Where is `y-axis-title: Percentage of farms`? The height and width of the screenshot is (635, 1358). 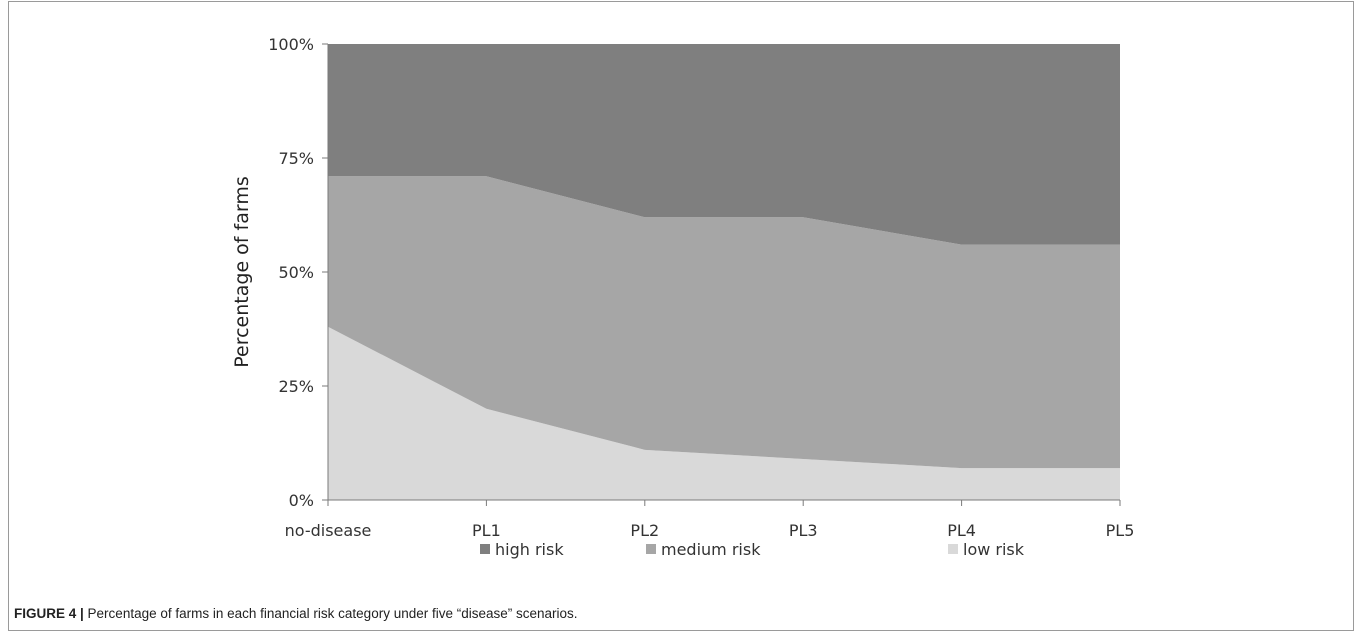 y-axis-title: Percentage of farms is located at coordinates (242, 272).